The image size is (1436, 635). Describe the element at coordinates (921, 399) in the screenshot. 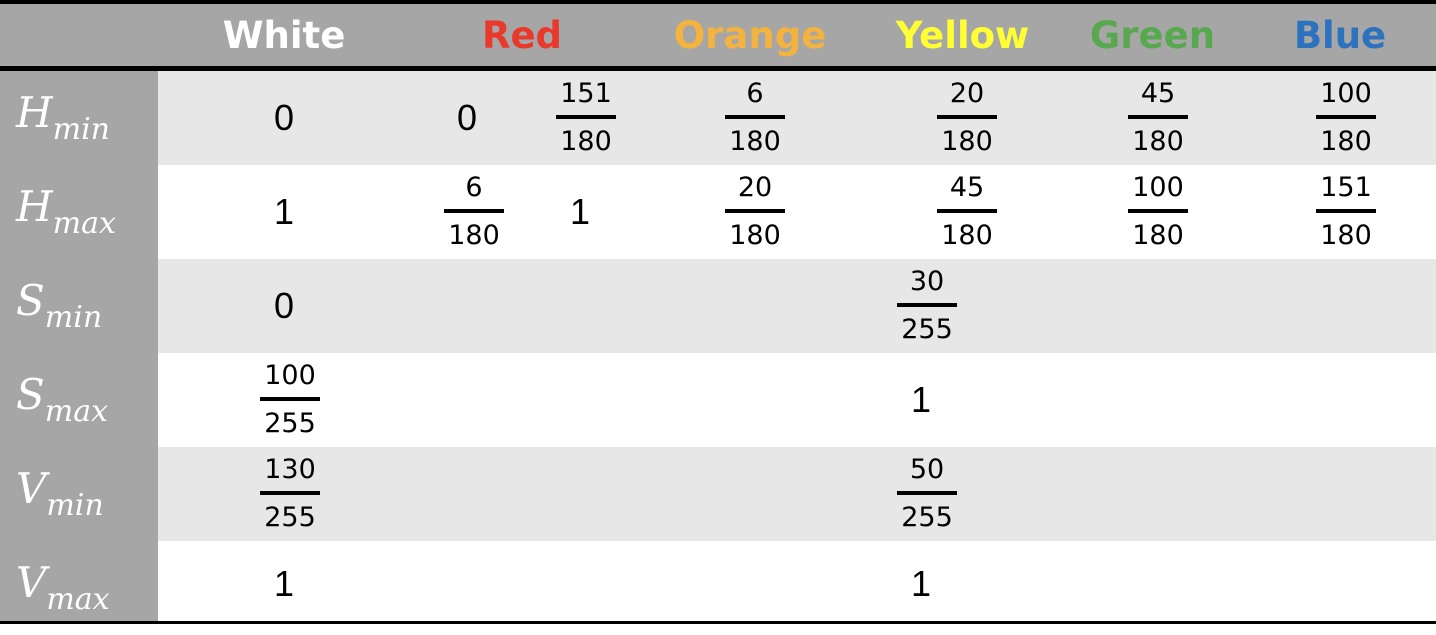

I see `smax-colors-value: 1` at that location.